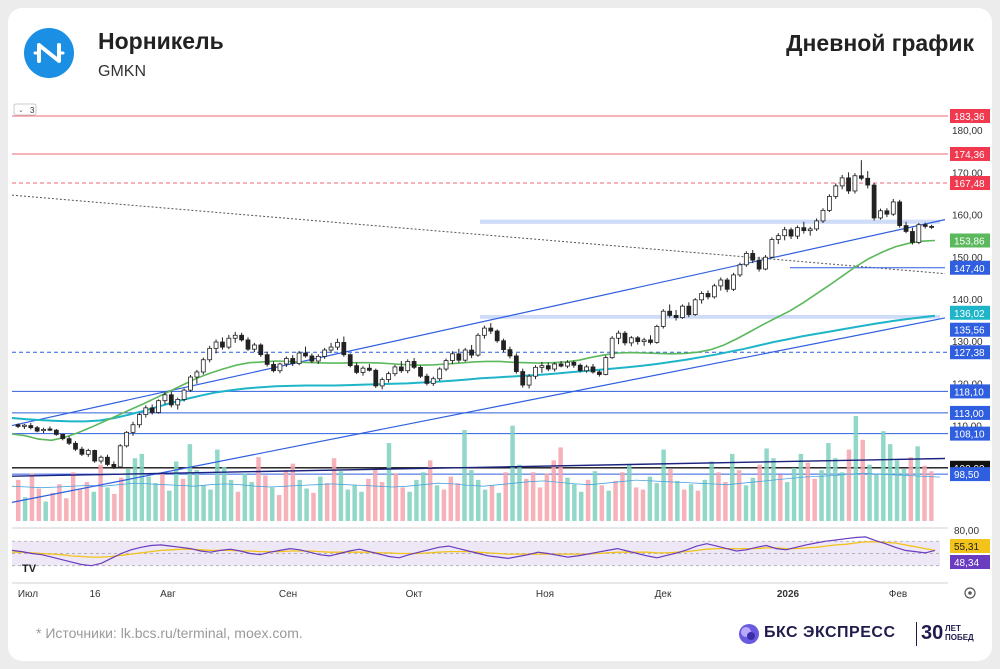 This screenshot has width=1000, height=669. What do you see at coordinates (788, 594) in the screenshot?
I see `time-tick-label: 2026` at bounding box center [788, 594].